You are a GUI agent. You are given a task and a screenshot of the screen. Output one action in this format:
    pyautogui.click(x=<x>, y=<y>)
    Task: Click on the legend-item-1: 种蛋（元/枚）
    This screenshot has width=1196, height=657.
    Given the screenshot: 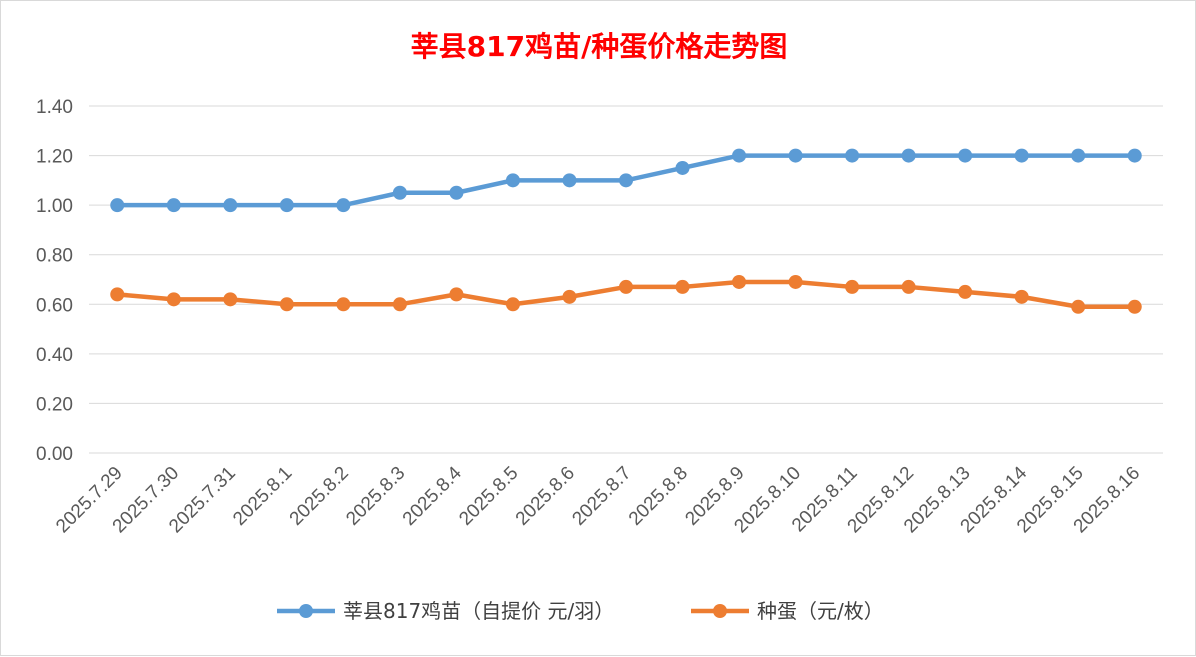 What is the action you would take?
    pyautogui.click(x=787, y=611)
    